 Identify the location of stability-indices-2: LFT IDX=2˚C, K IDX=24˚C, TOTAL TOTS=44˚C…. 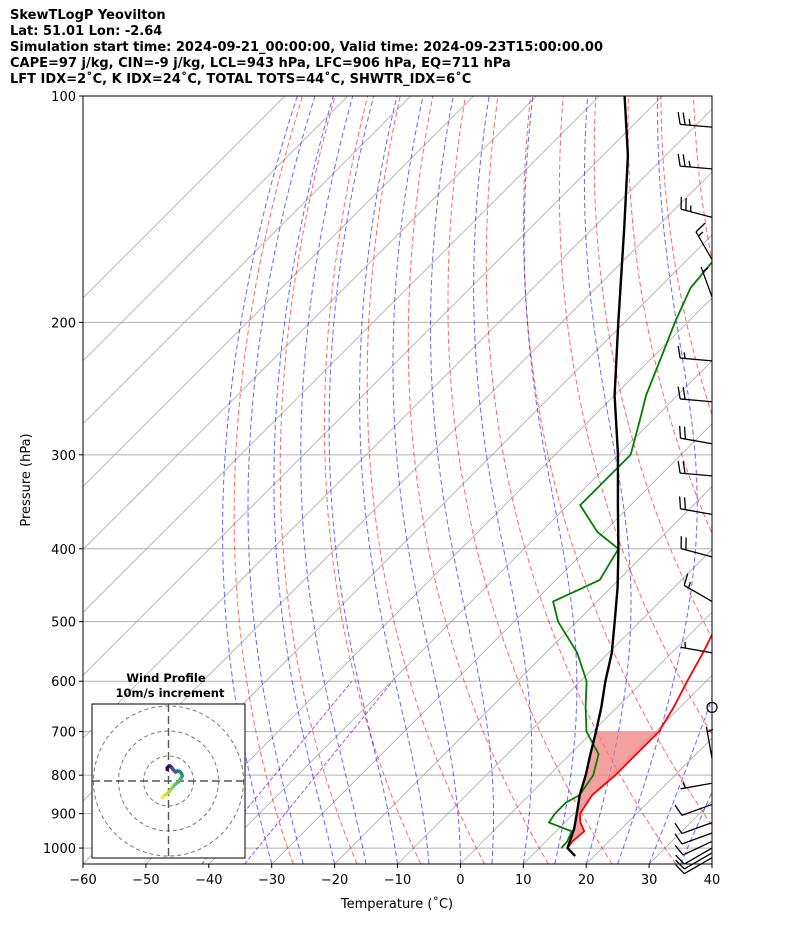
(241, 79).